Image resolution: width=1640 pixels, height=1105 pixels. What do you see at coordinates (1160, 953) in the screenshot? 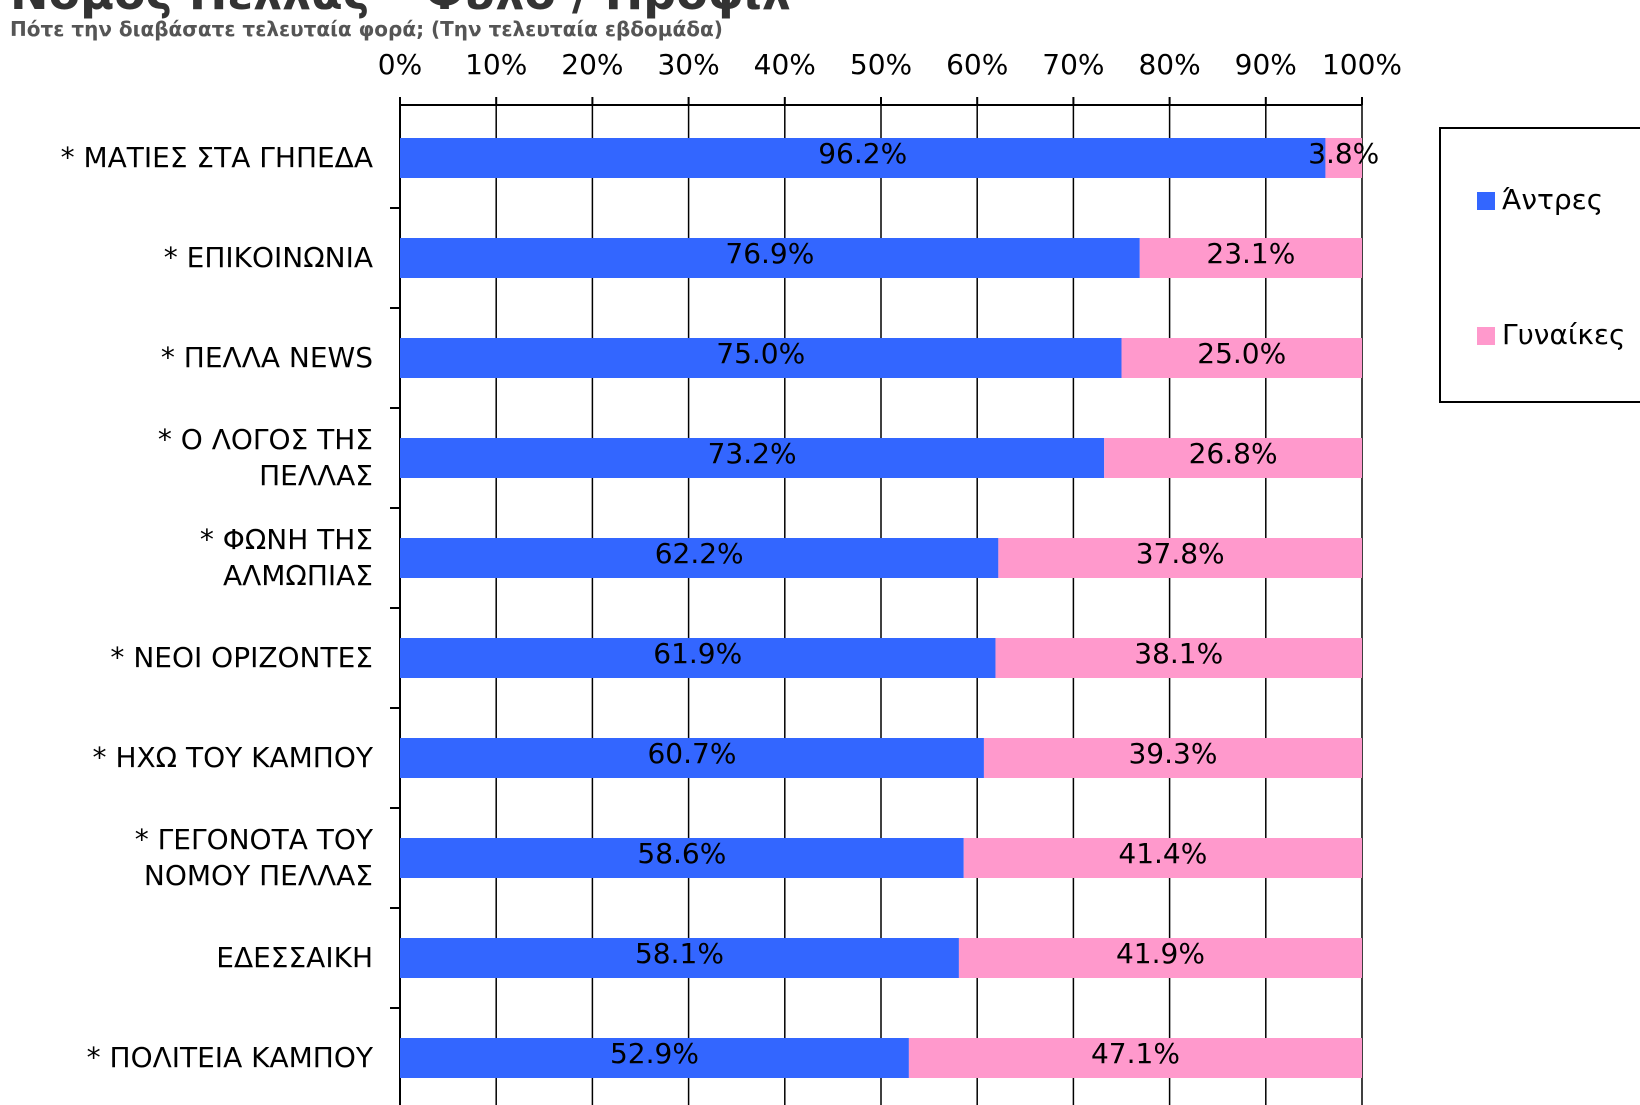
I see `data-label: 41.9%` at bounding box center [1160, 953].